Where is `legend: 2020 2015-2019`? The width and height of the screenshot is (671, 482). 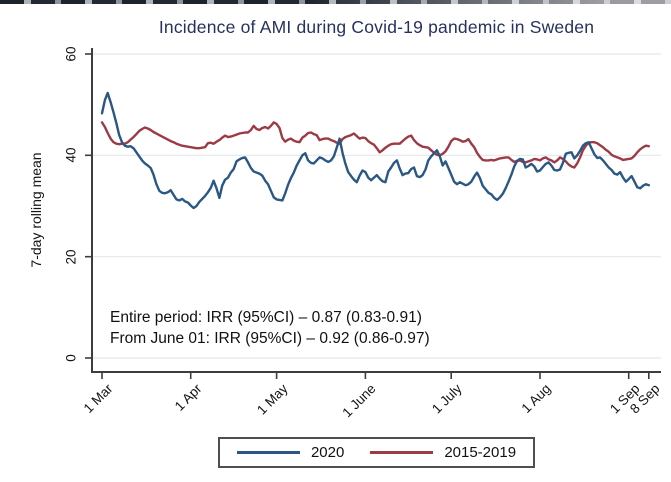
legend: 2020 2015-2019 is located at coordinates (376, 452).